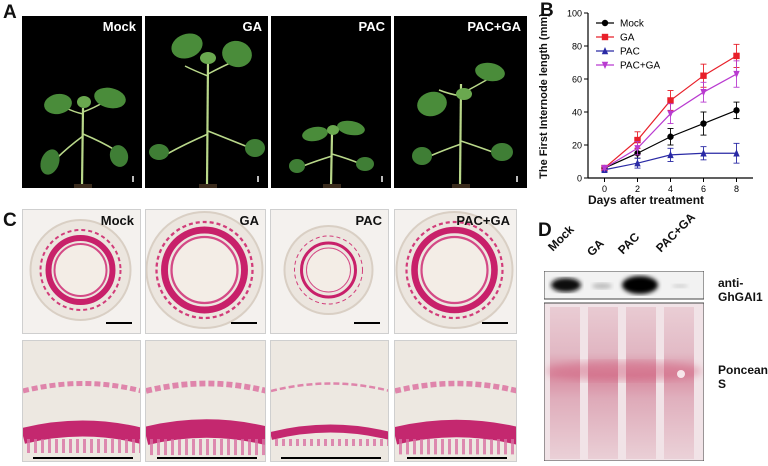 The image size is (768, 466). What do you see at coordinates (670, 189) in the screenshot?
I see `x-tick-label: 4` at bounding box center [670, 189].